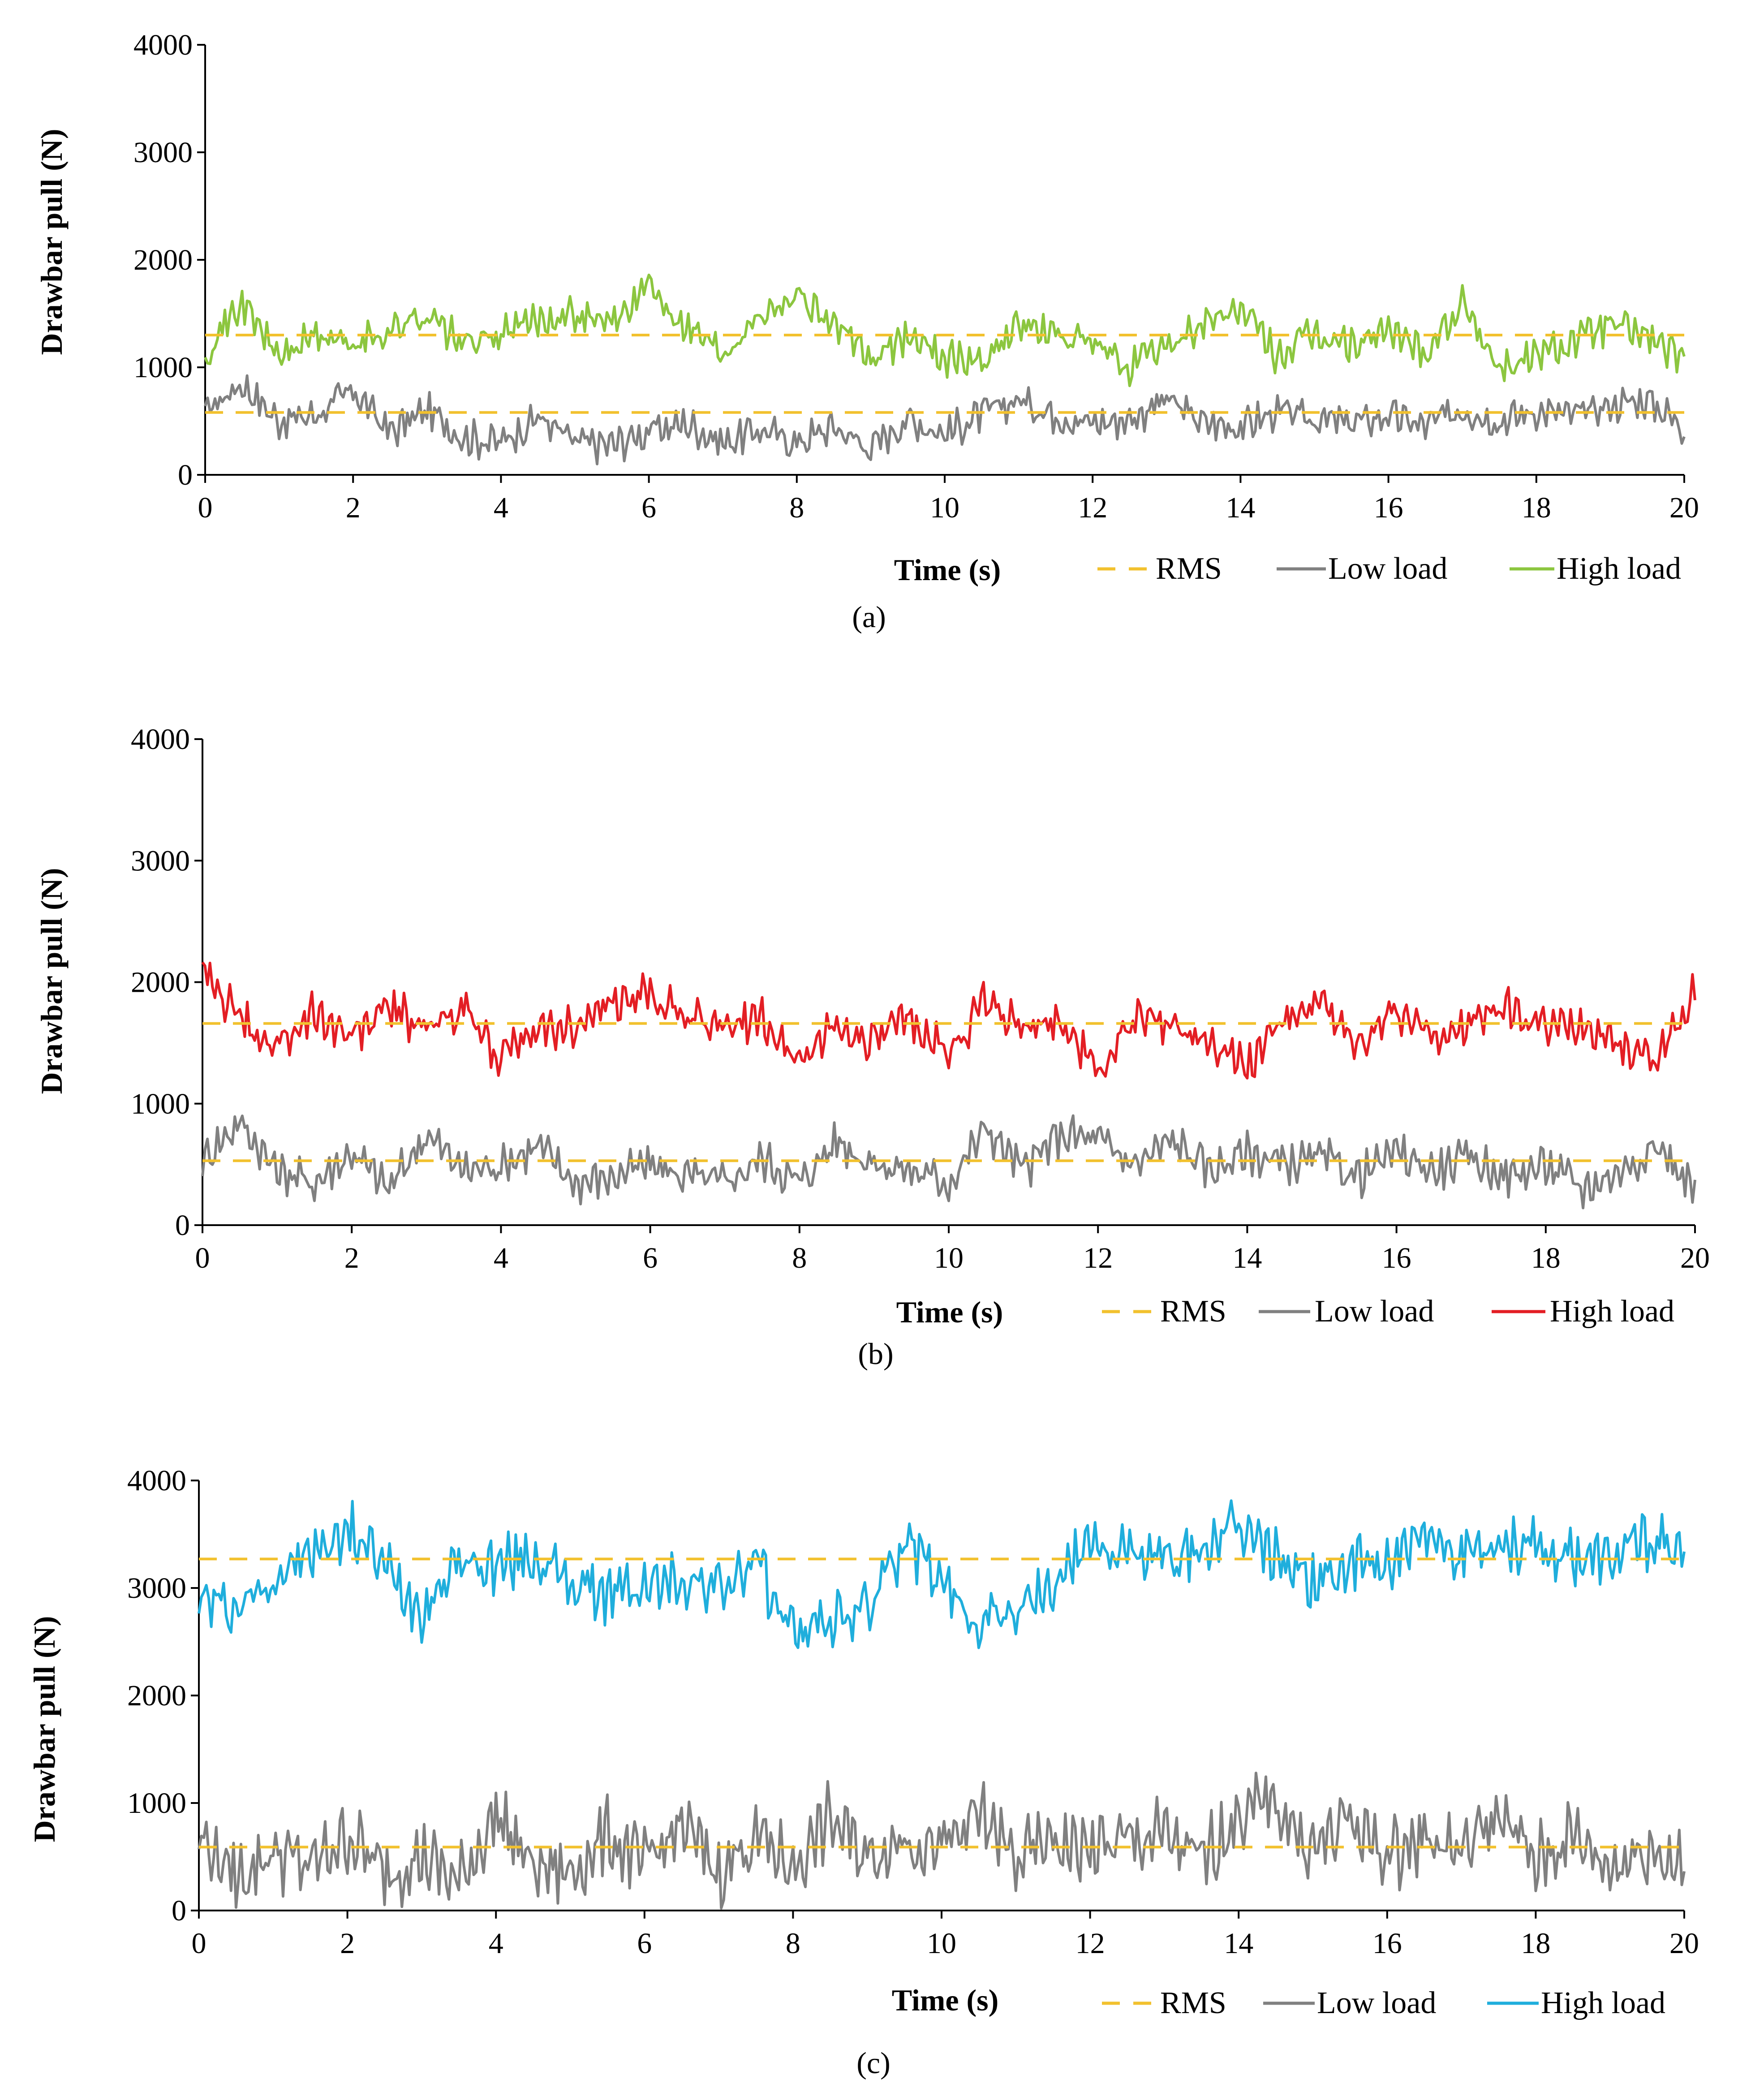 This screenshot has width=1738, height=2100. I want to click on x-tick-labels-a: 0 2 4 6 8 10 12 14 16 18 20, so click(948, 508).